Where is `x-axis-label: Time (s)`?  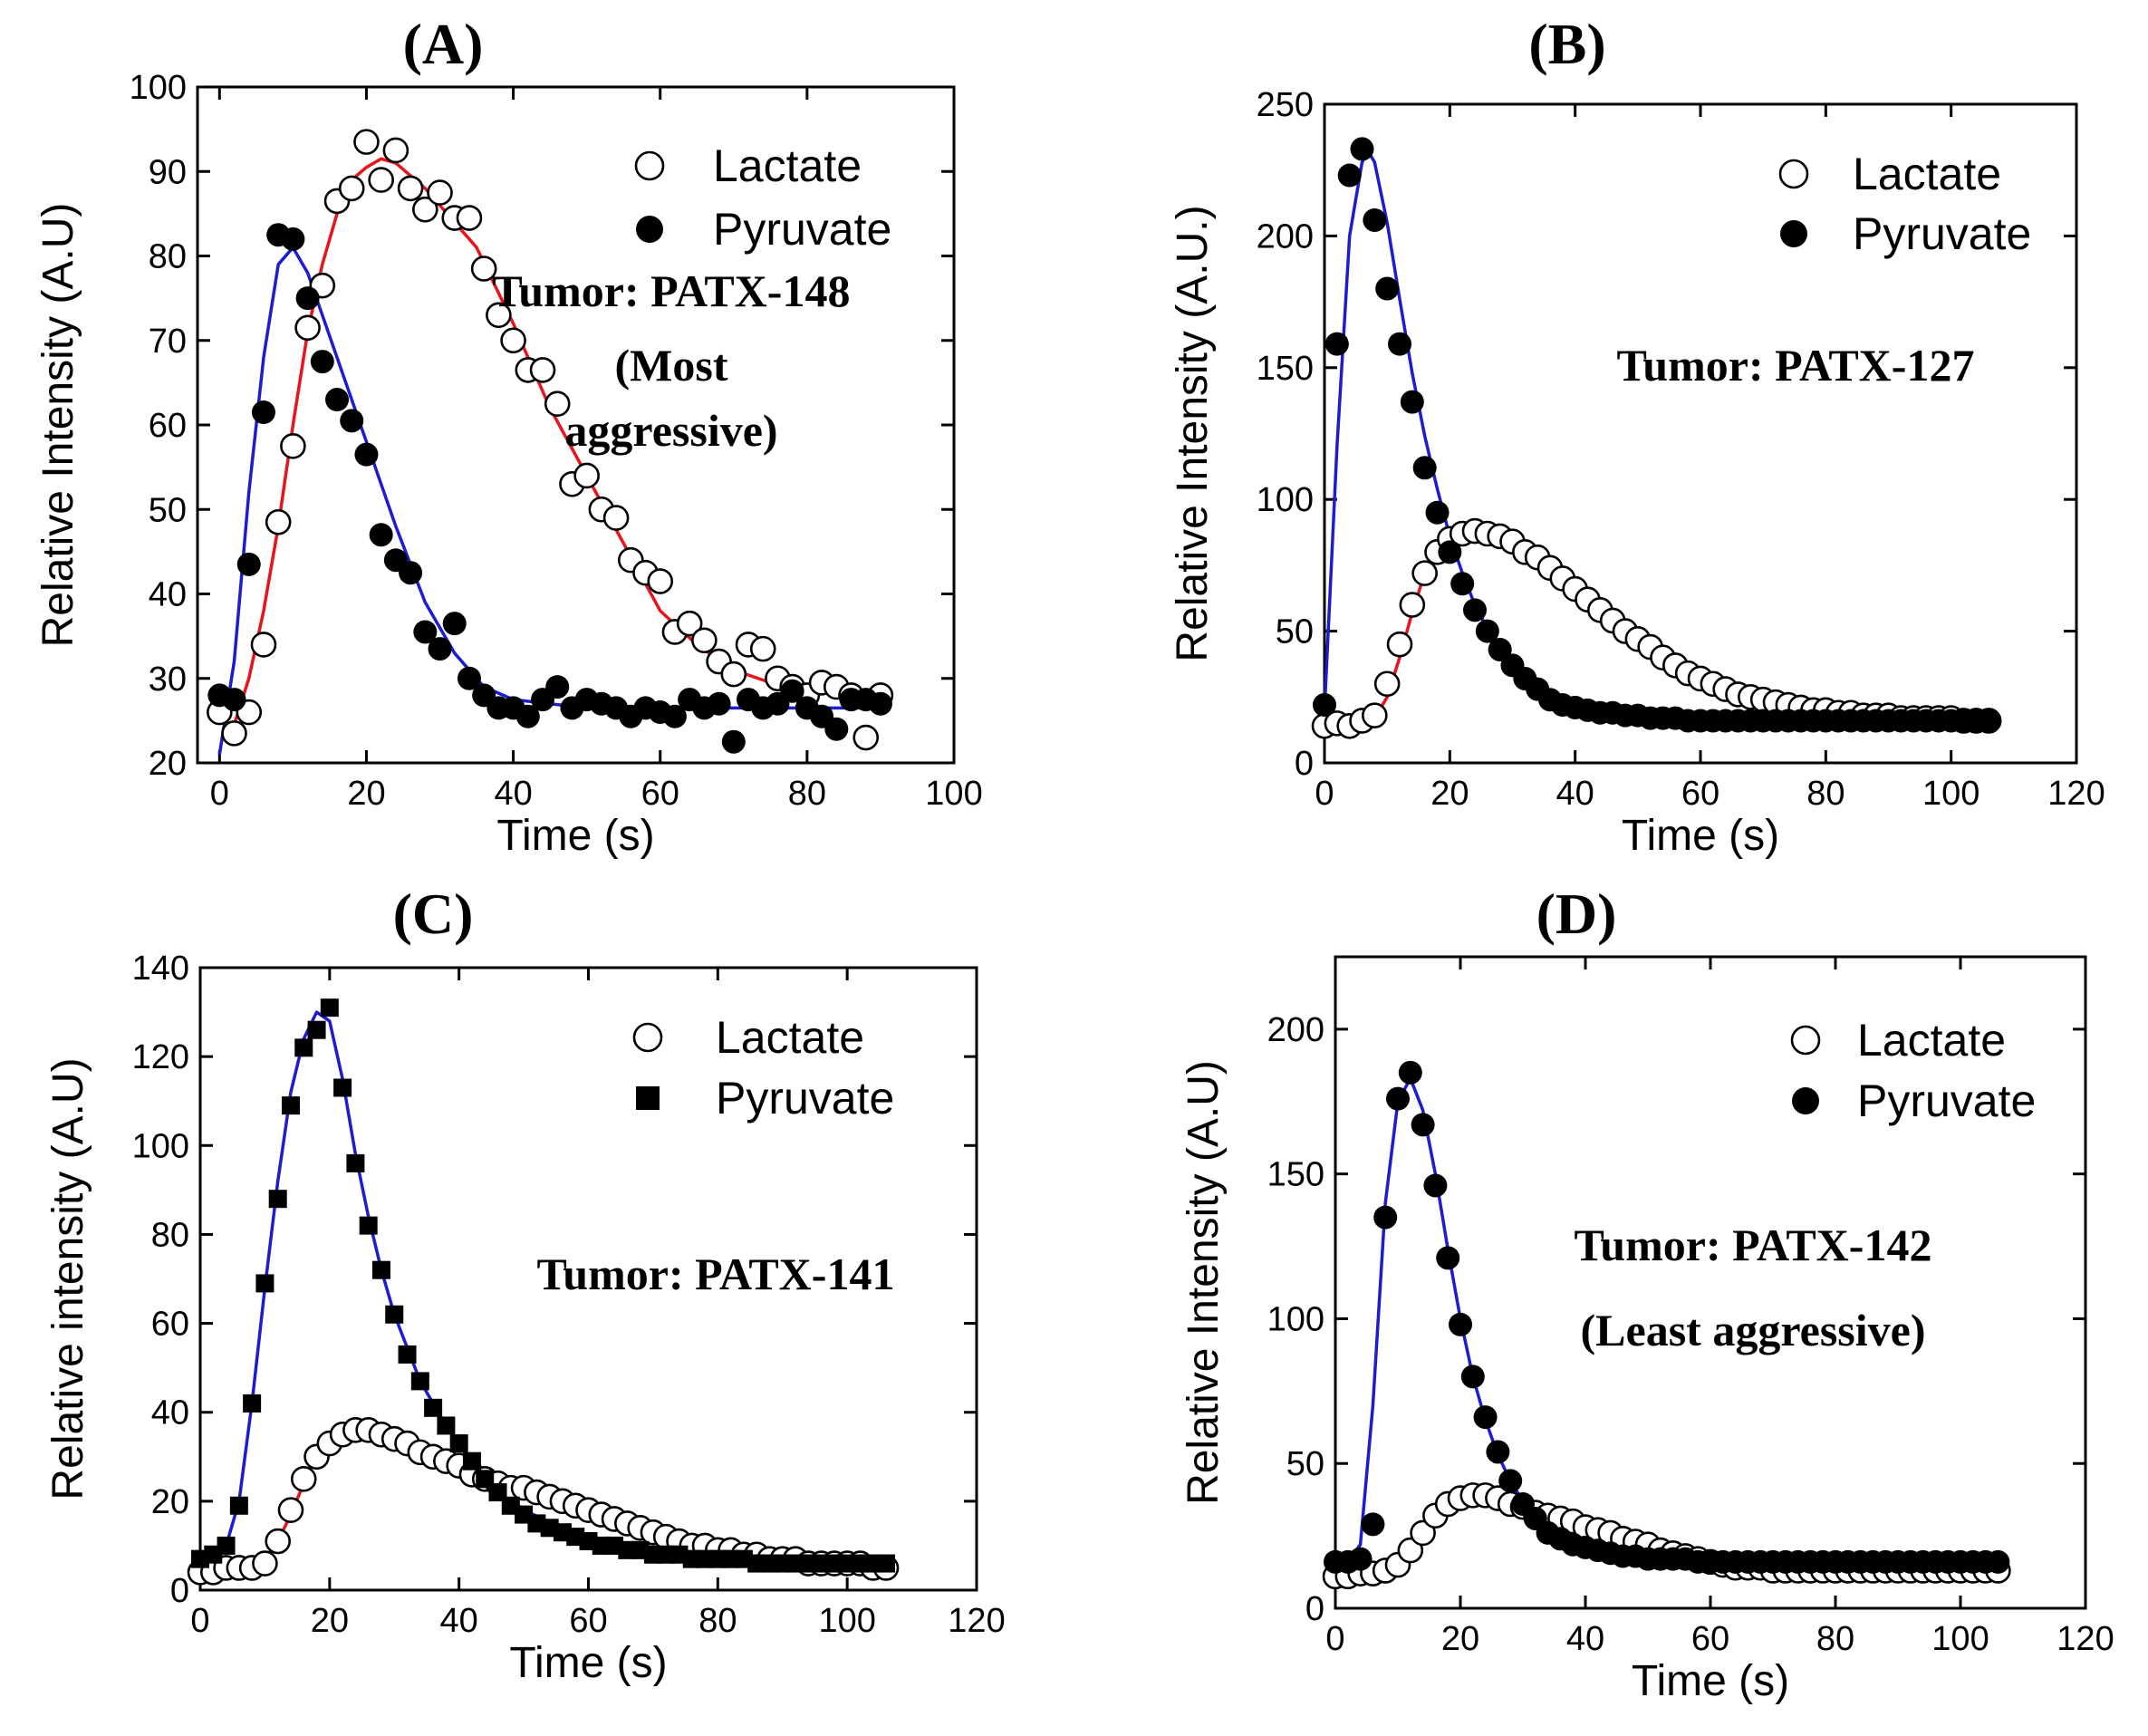 x-axis-label: Time (s) is located at coordinates (1700, 836).